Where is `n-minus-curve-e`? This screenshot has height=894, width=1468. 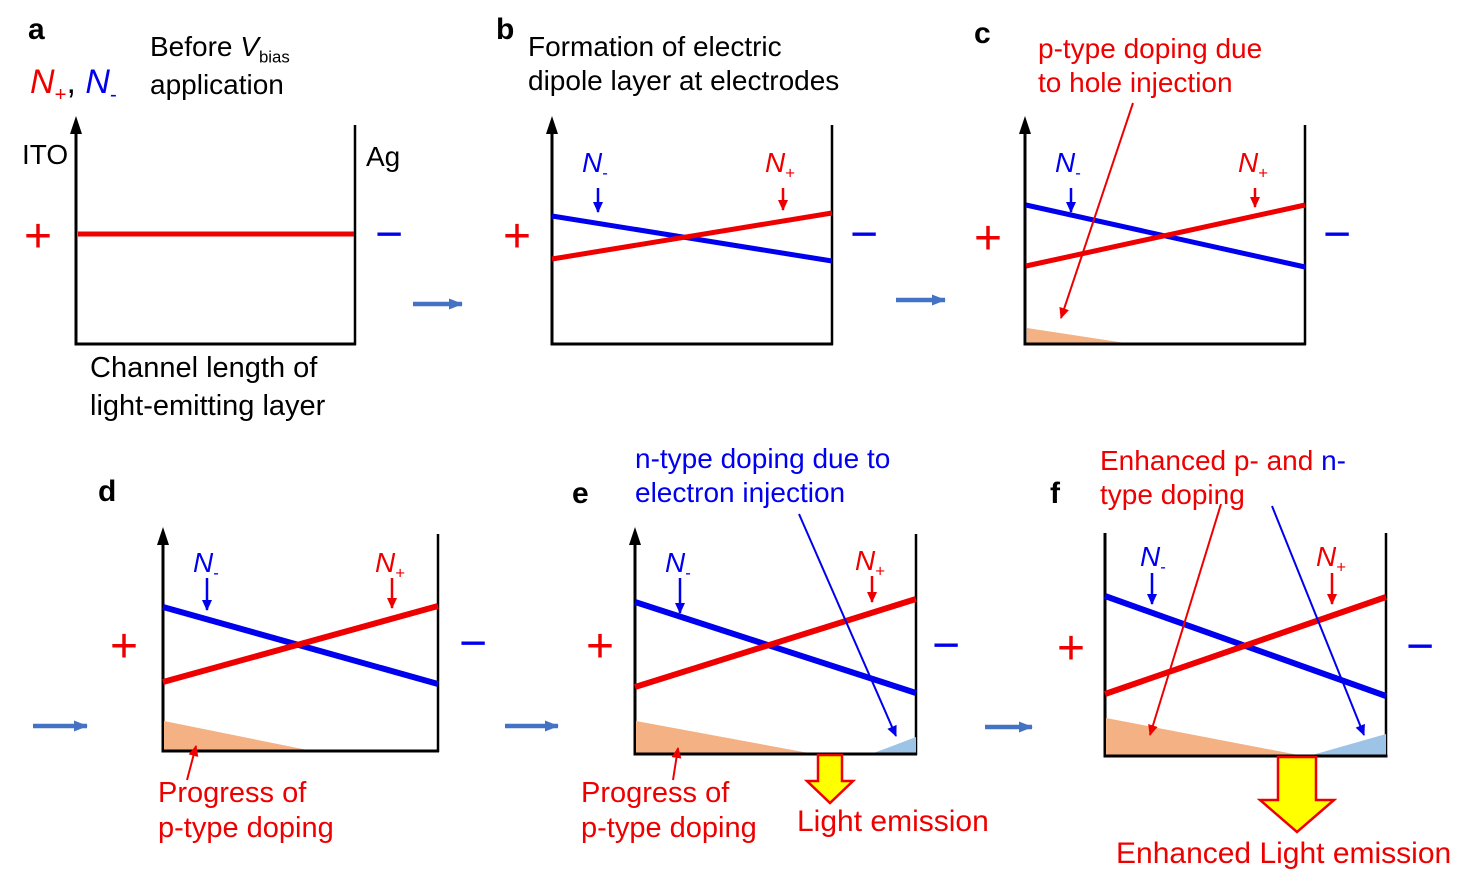 n-minus-curve-e is located at coordinates (775, 647).